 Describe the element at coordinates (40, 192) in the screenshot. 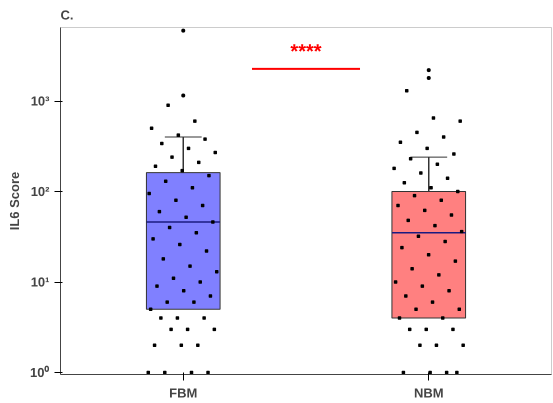

I see `y-tick-label: 10²` at that location.